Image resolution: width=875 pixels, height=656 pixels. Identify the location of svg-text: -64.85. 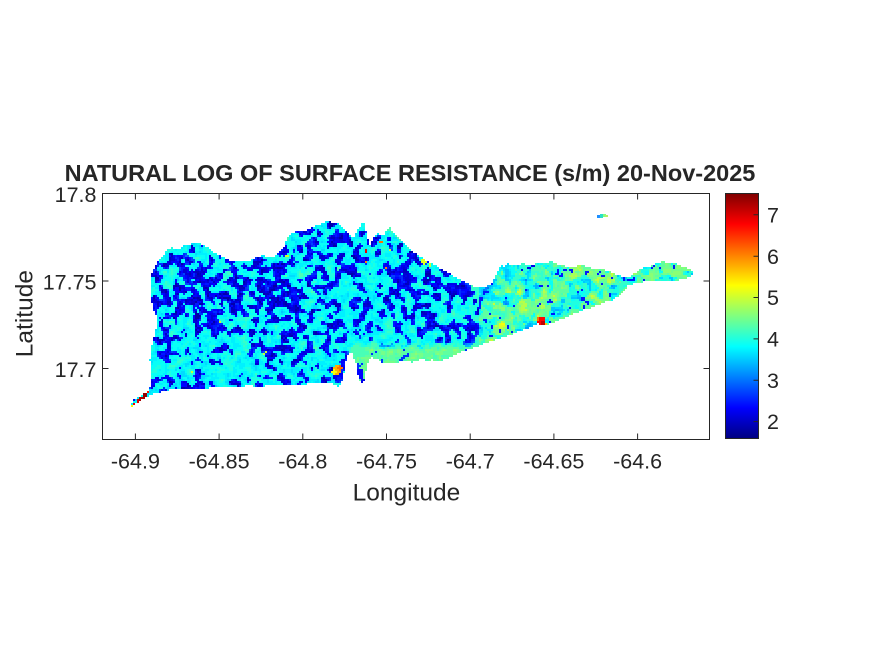
(219, 462).